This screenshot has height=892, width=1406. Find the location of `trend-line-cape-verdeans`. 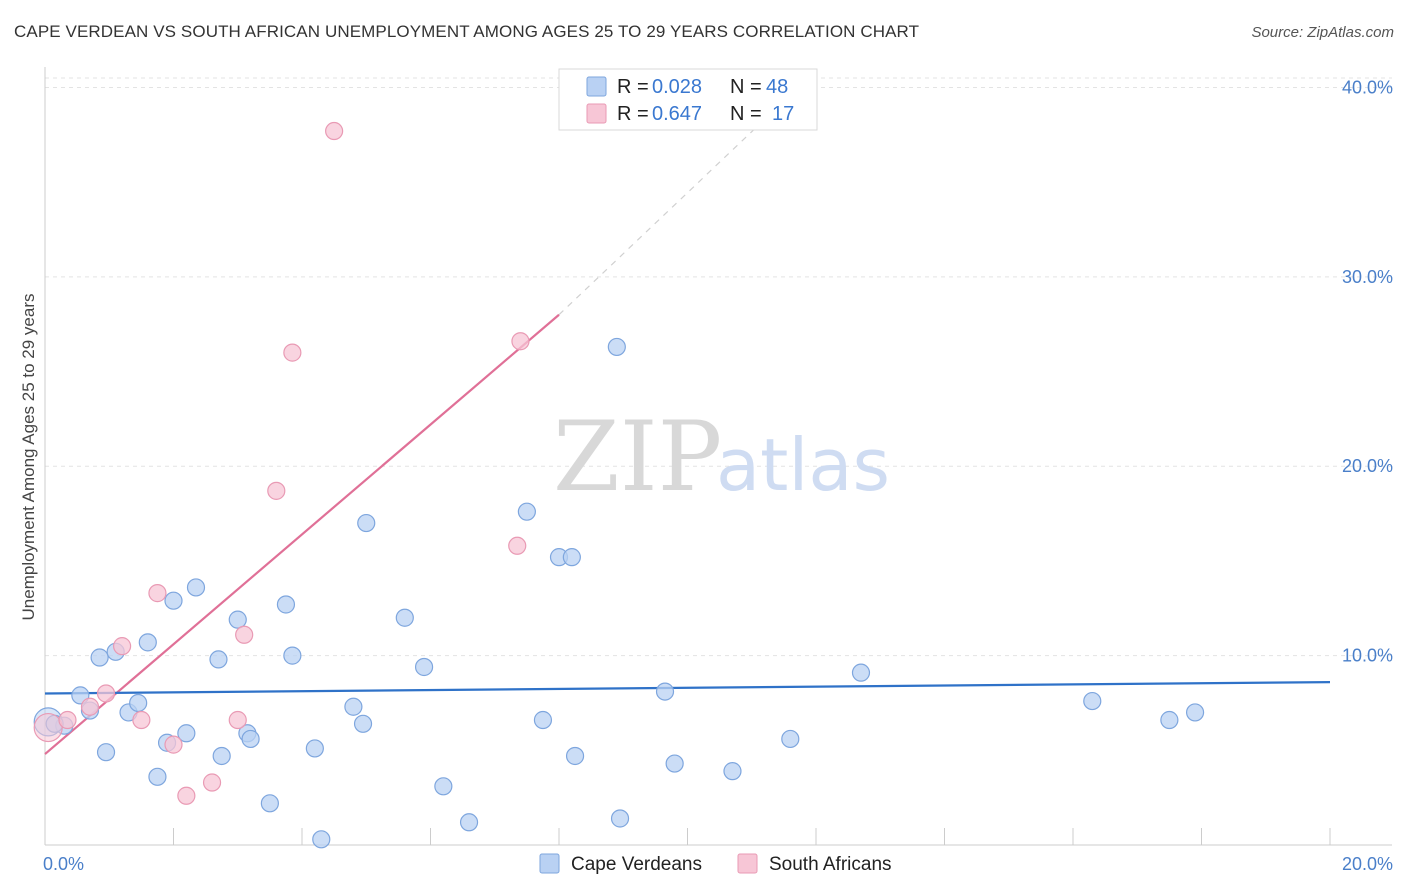

trend-line-cape-verdeans is located at coordinates (687, 688).